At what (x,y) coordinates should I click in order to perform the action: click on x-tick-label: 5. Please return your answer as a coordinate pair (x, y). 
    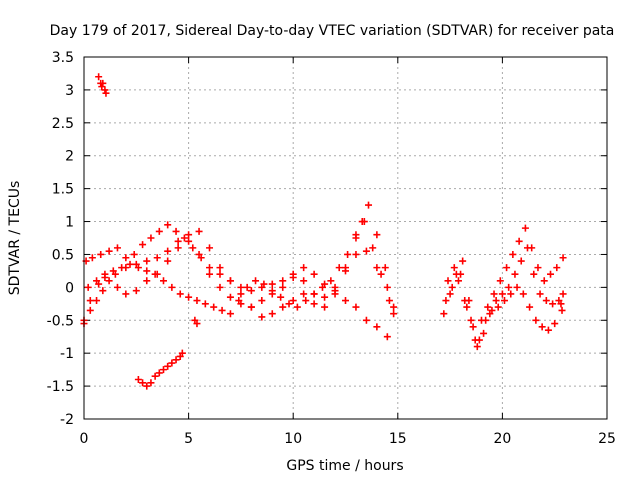
    Looking at the image, I should click on (188, 439).